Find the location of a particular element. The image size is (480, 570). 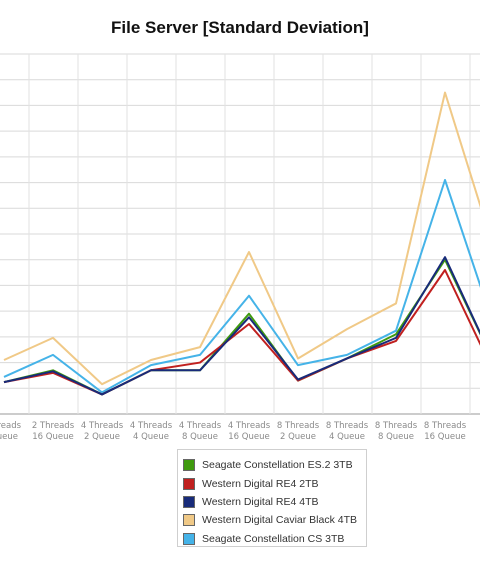

legend-label: Western Digital RE4 4TB is located at coordinates (260, 501).